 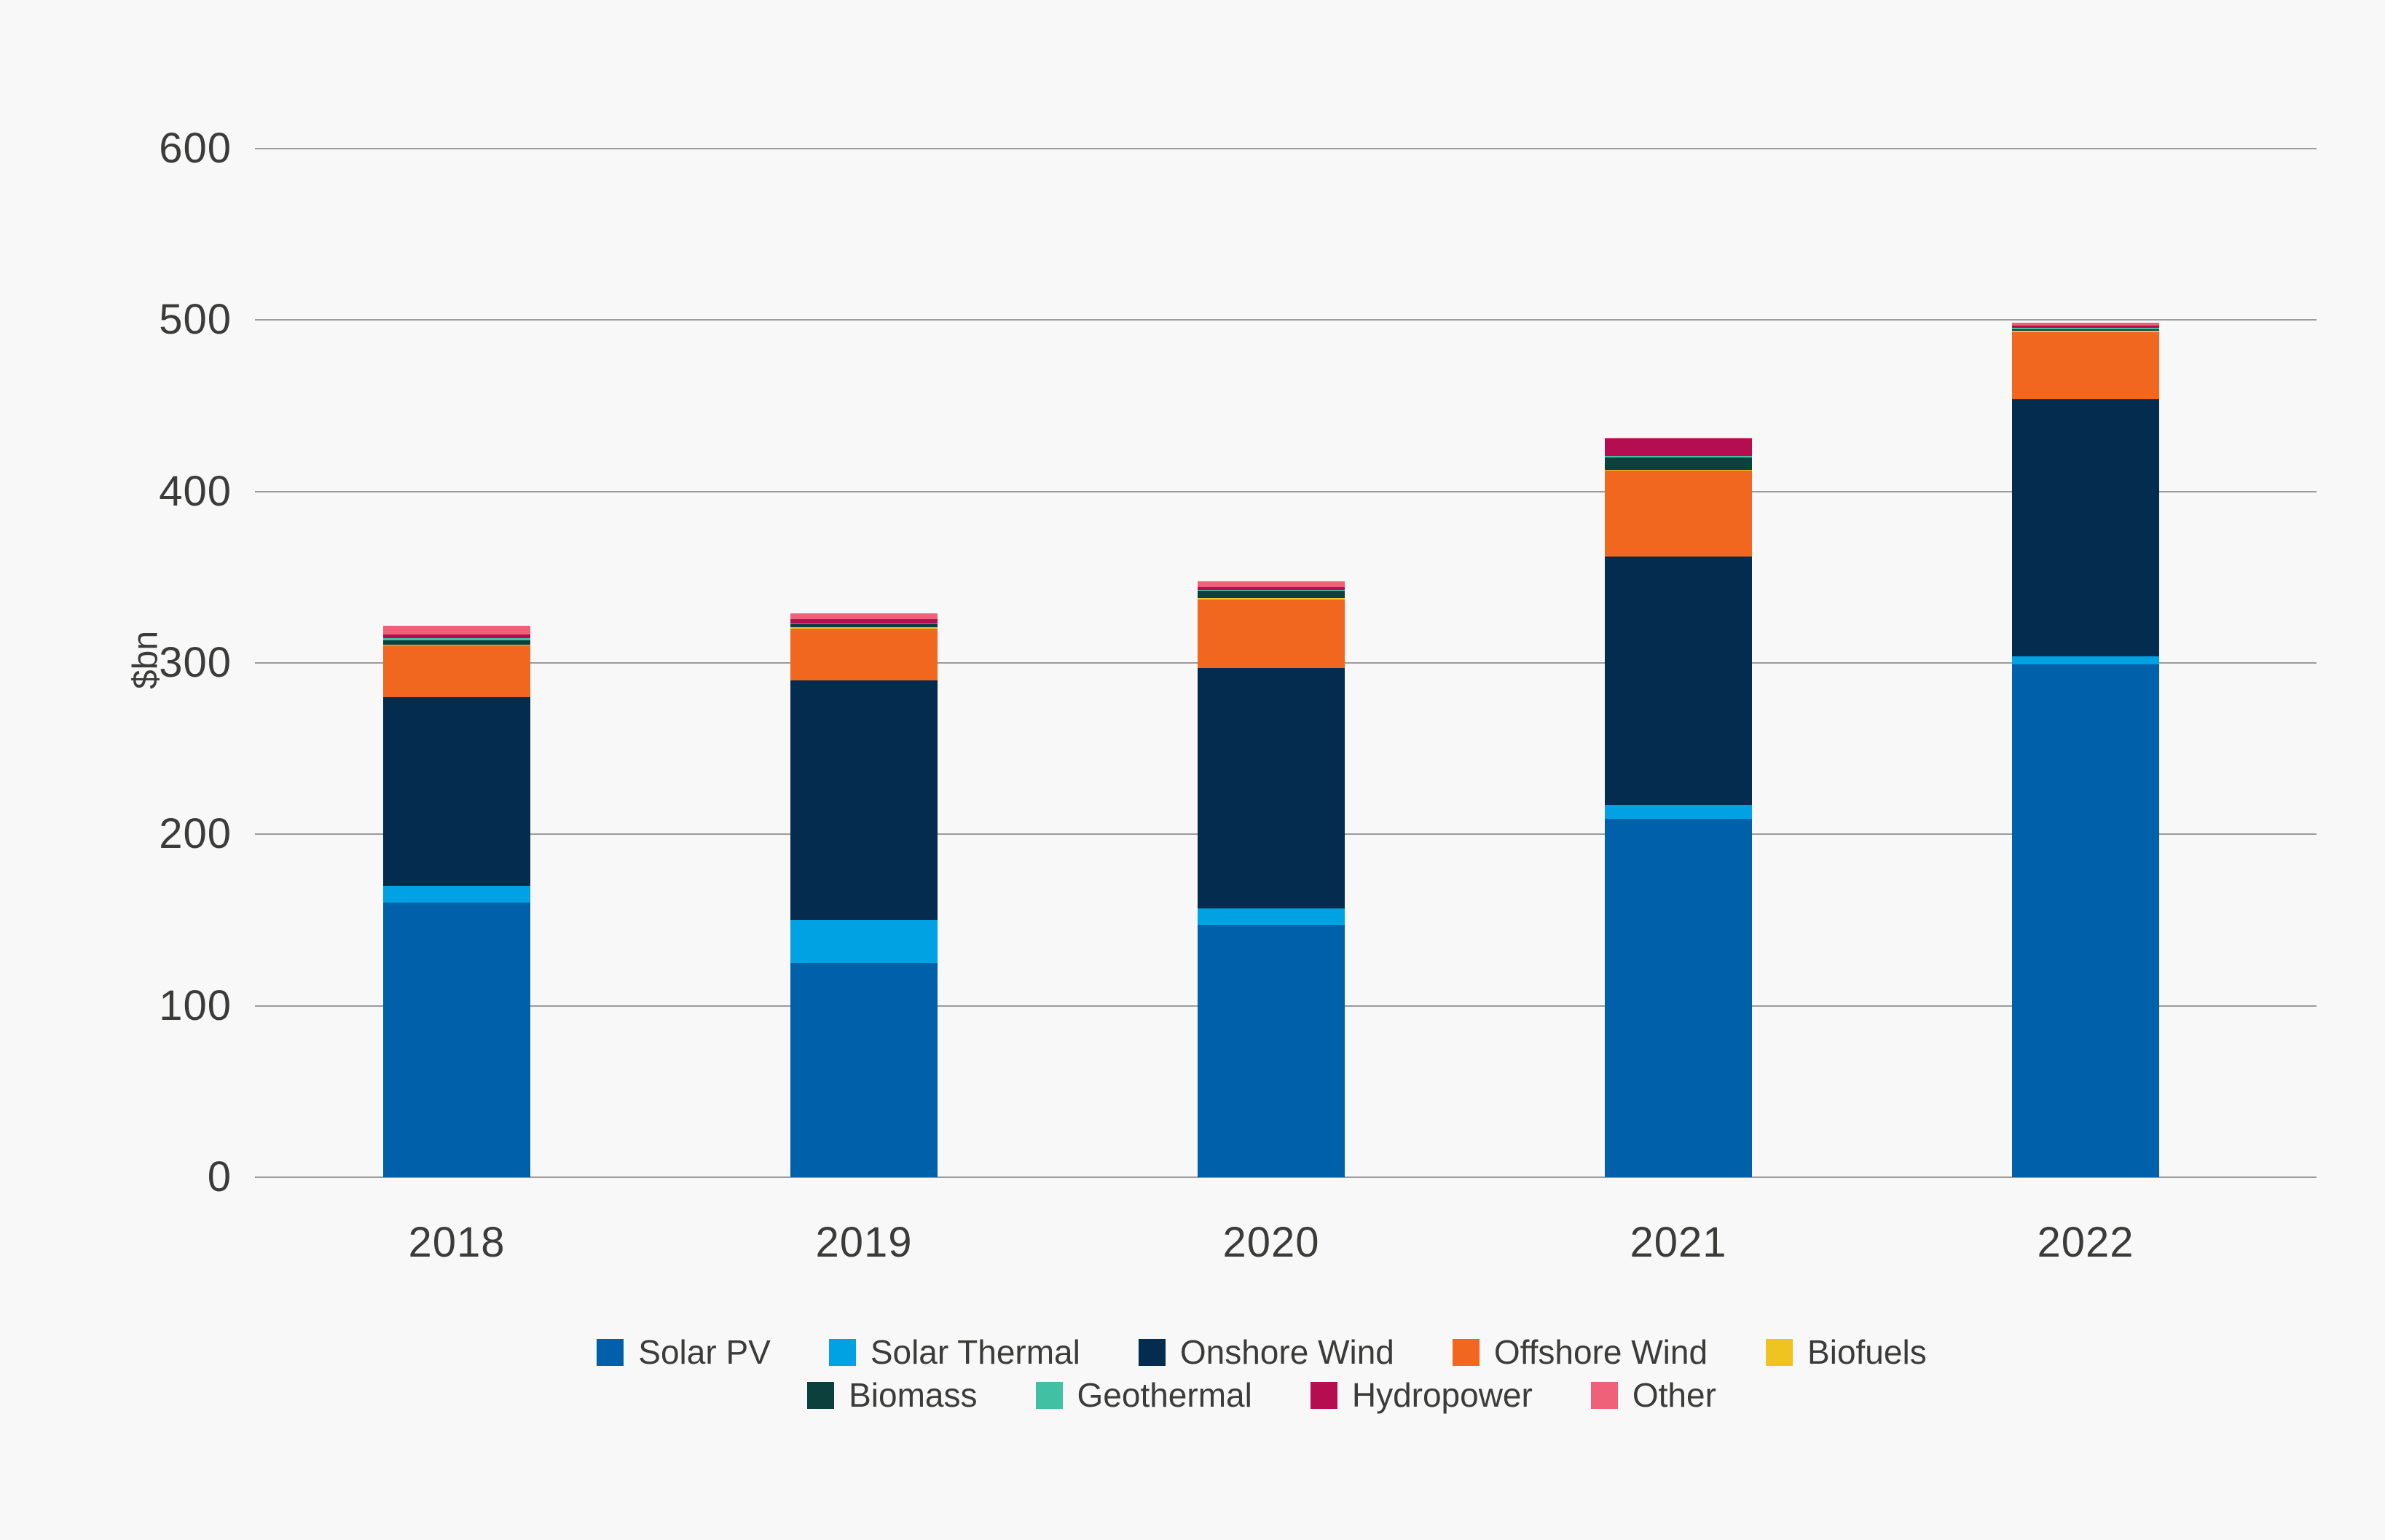 I want to click on bar-segment-2020-solar-thermal, so click(x=1271, y=917).